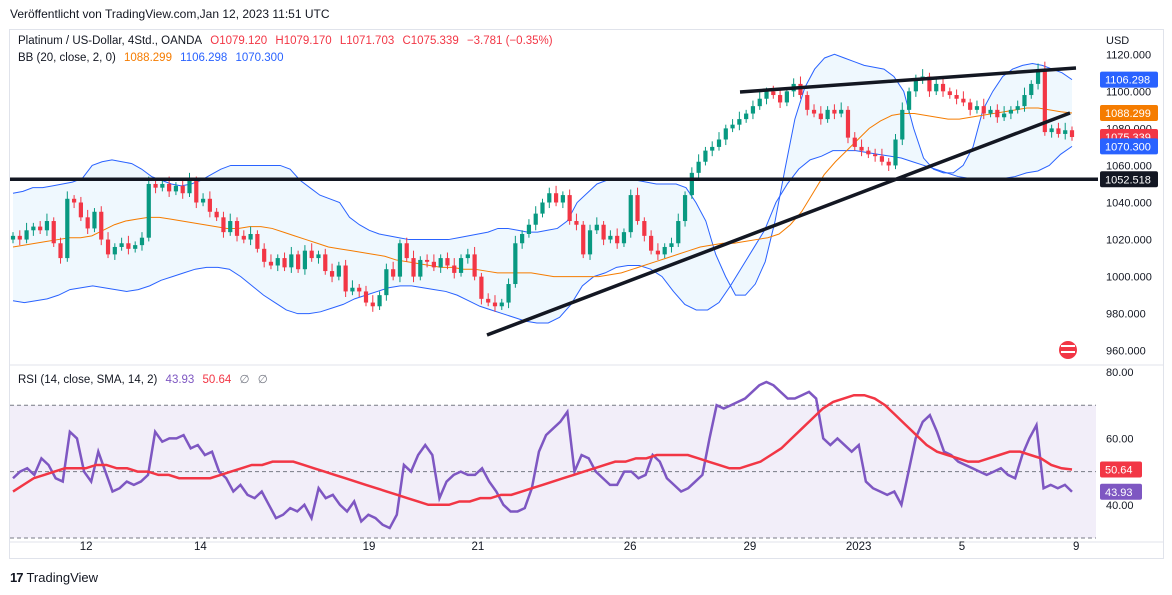 This screenshot has width=1172, height=595. What do you see at coordinates (62, 577) in the screenshot?
I see `brand-name: TradingView` at bounding box center [62, 577].